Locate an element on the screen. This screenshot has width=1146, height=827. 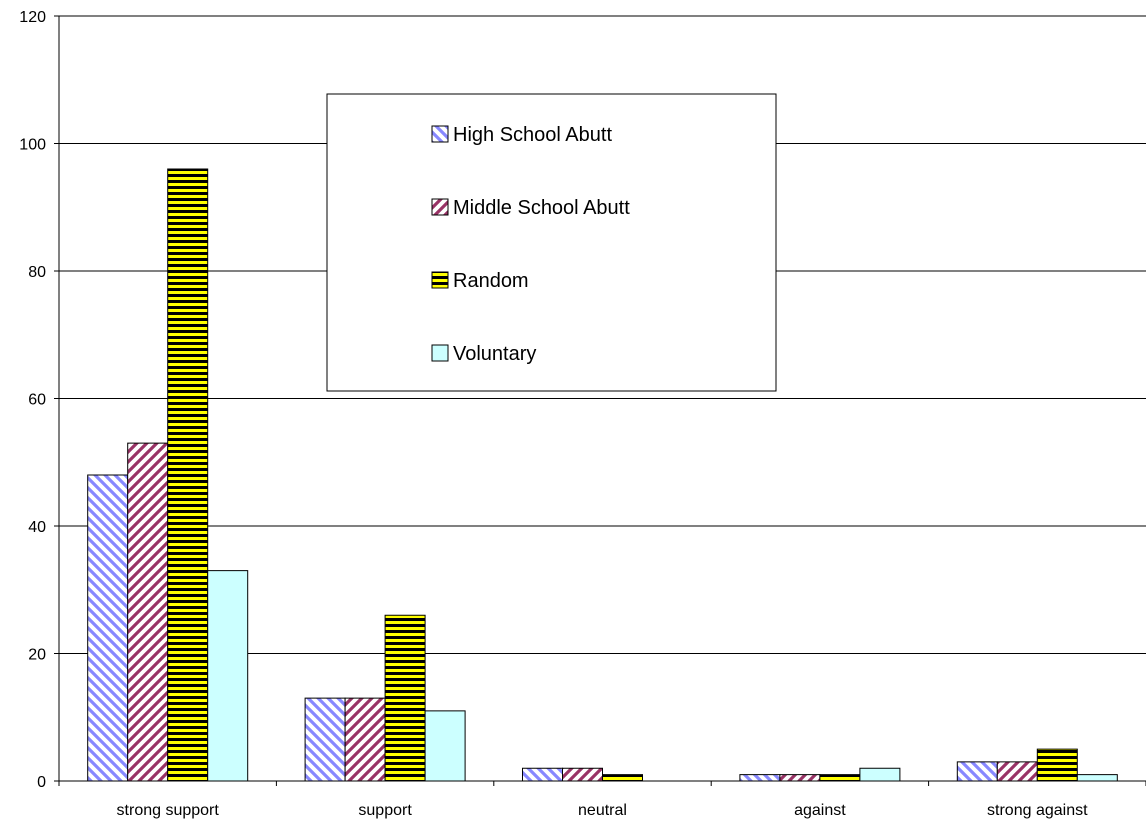
legend-label: Middle School Abutt is located at coordinates (541, 208).